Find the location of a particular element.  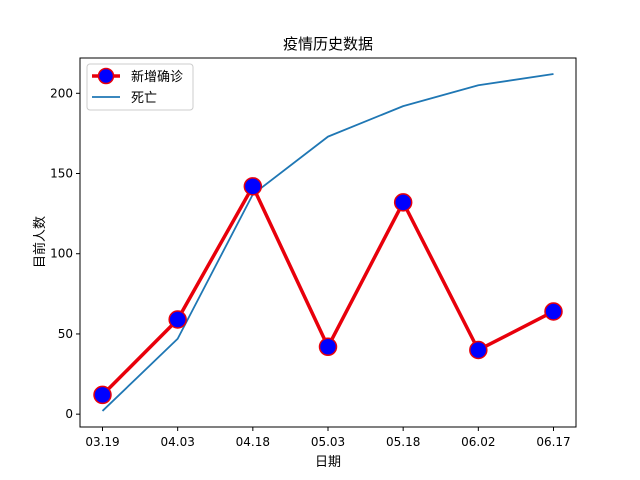

x-tick-label: 06.02 is located at coordinates (478, 442).